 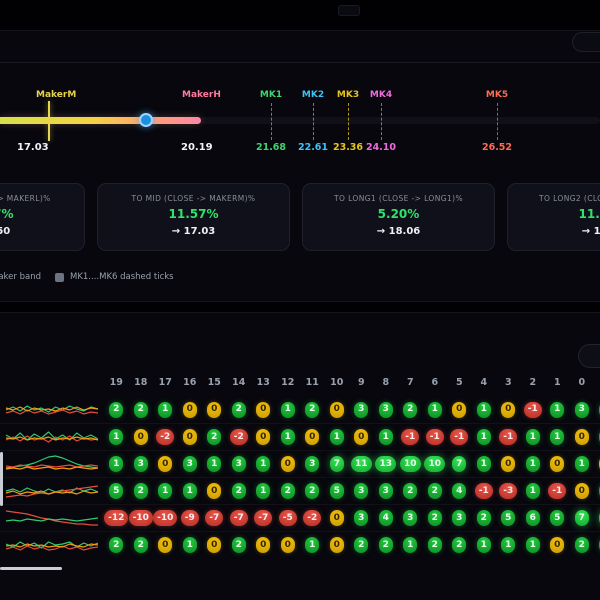 I want to click on table-header: 19 18 17 16 15 14 13 12 11 10 9 8 7 6 5 4 3 2 1 0, so click(x=352, y=382).